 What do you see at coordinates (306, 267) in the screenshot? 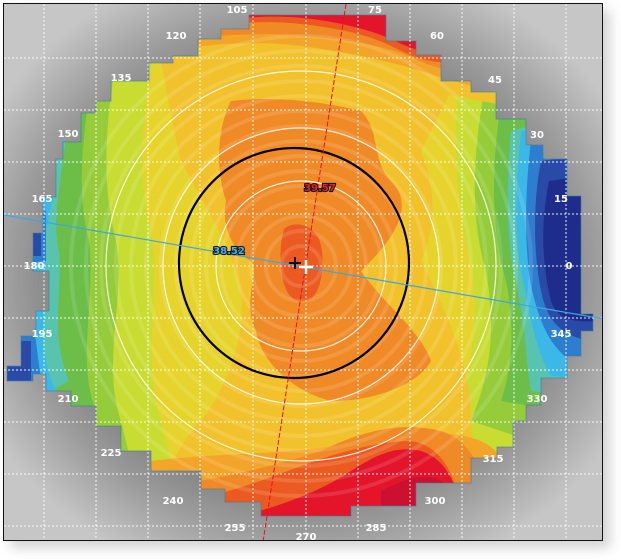
I see `corneal-vertex-marker` at bounding box center [306, 267].